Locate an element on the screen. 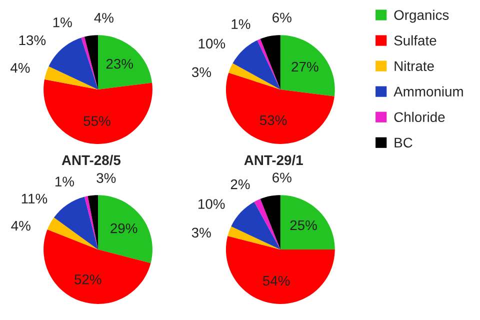 Image resolution: width=480 pixels, height=320 pixels. data-label: 2% is located at coordinates (240, 184).